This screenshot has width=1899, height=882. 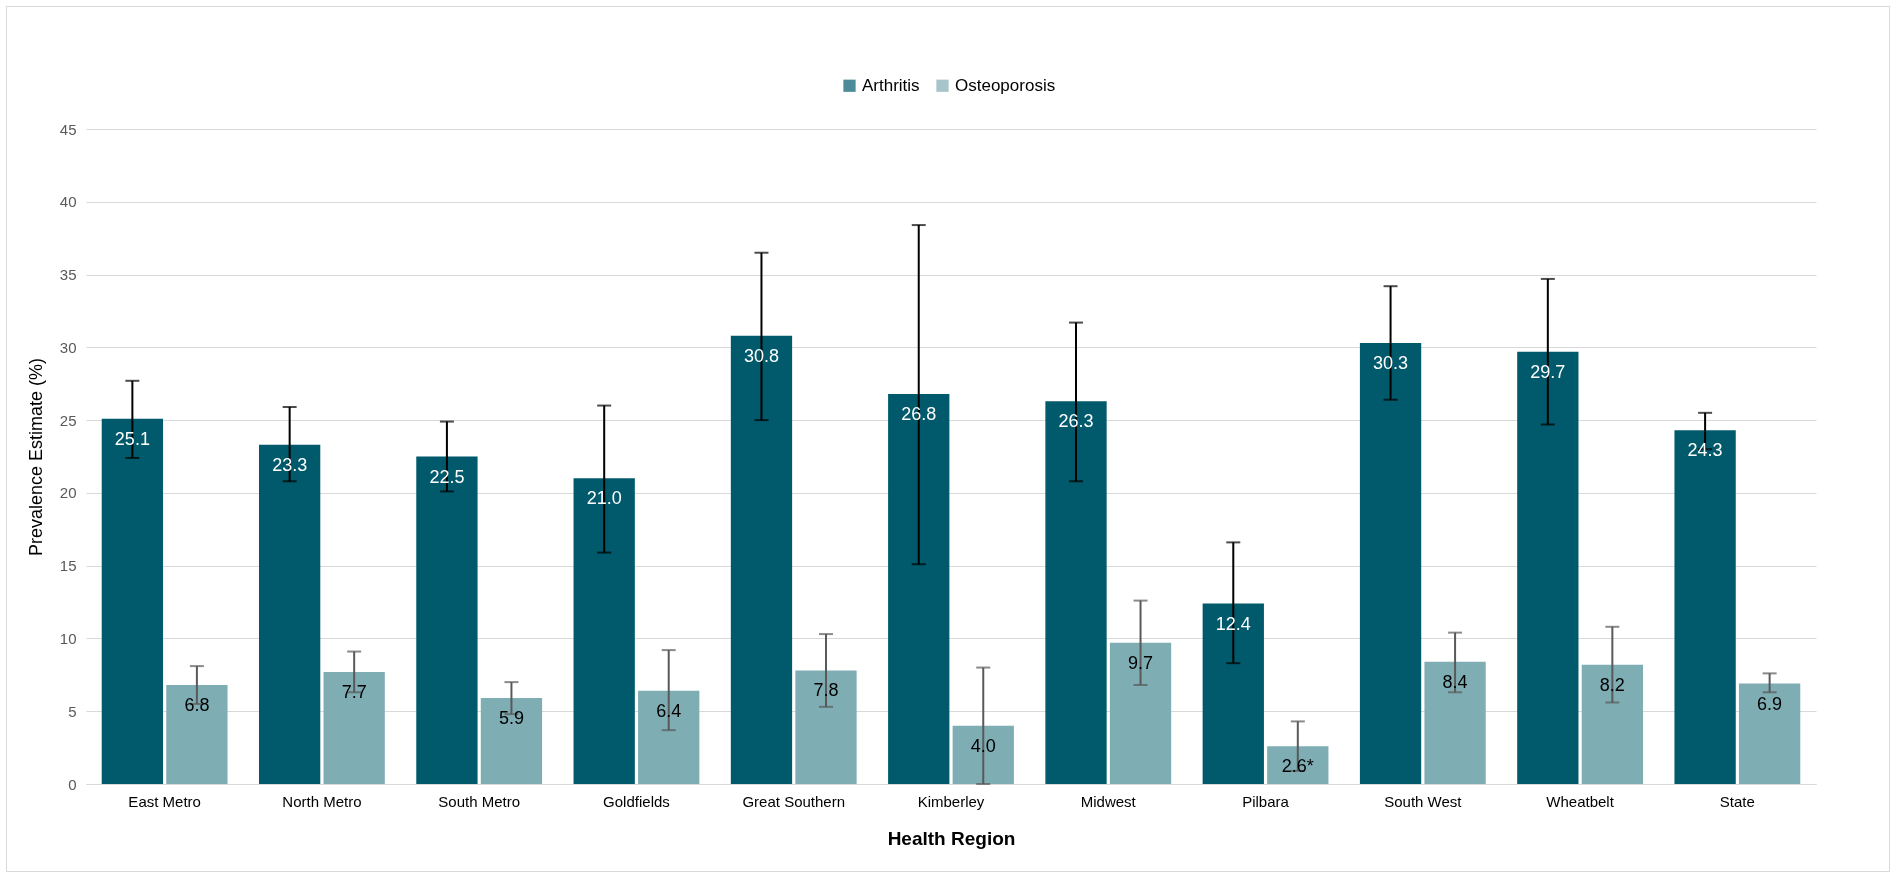 What do you see at coordinates (479, 801) in the screenshot?
I see `x-tick-label: South Metro` at bounding box center [479, 801].